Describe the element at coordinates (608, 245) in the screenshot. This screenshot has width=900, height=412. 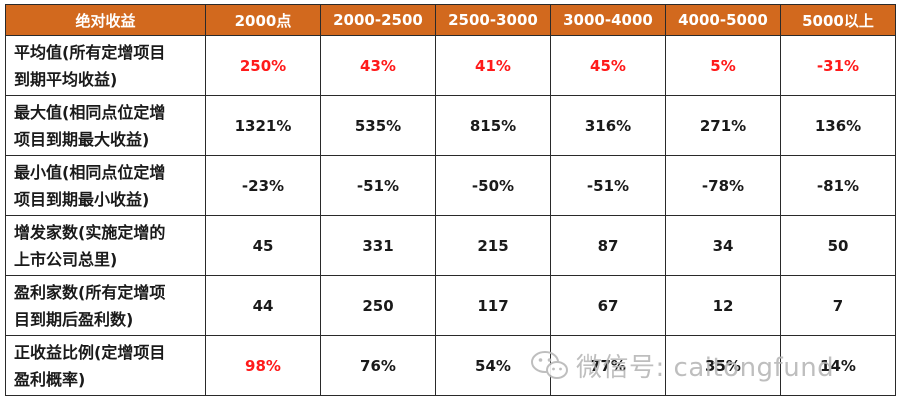
I see `value-cell: 87` at that location.